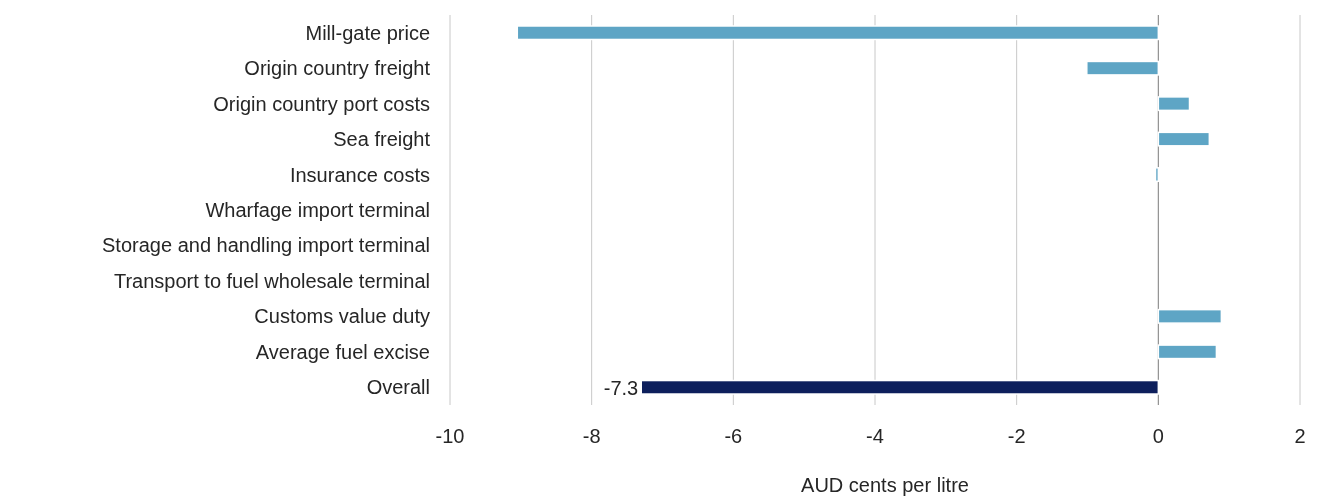  Describe the element at coordinates (591, 436) in the screenshot. I see `x-tick-label: -8` at that location.